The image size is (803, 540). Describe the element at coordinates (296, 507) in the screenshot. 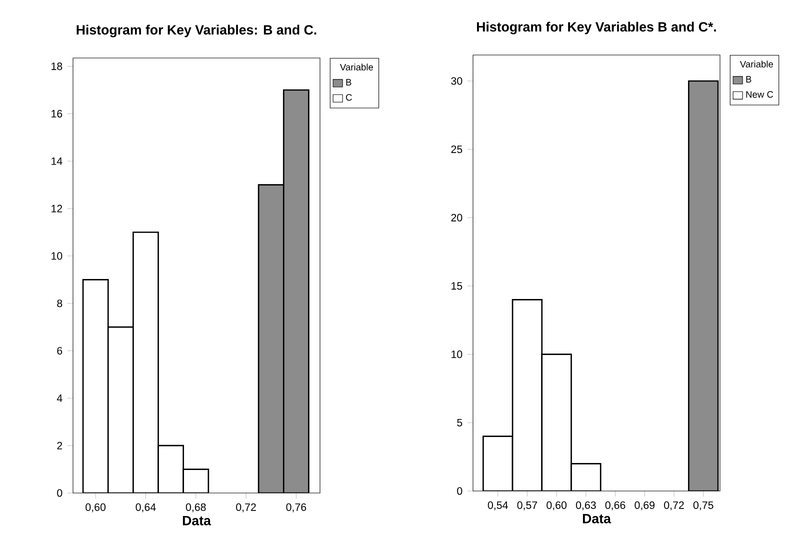

I see `x-tick-label: 0,76` at that location.